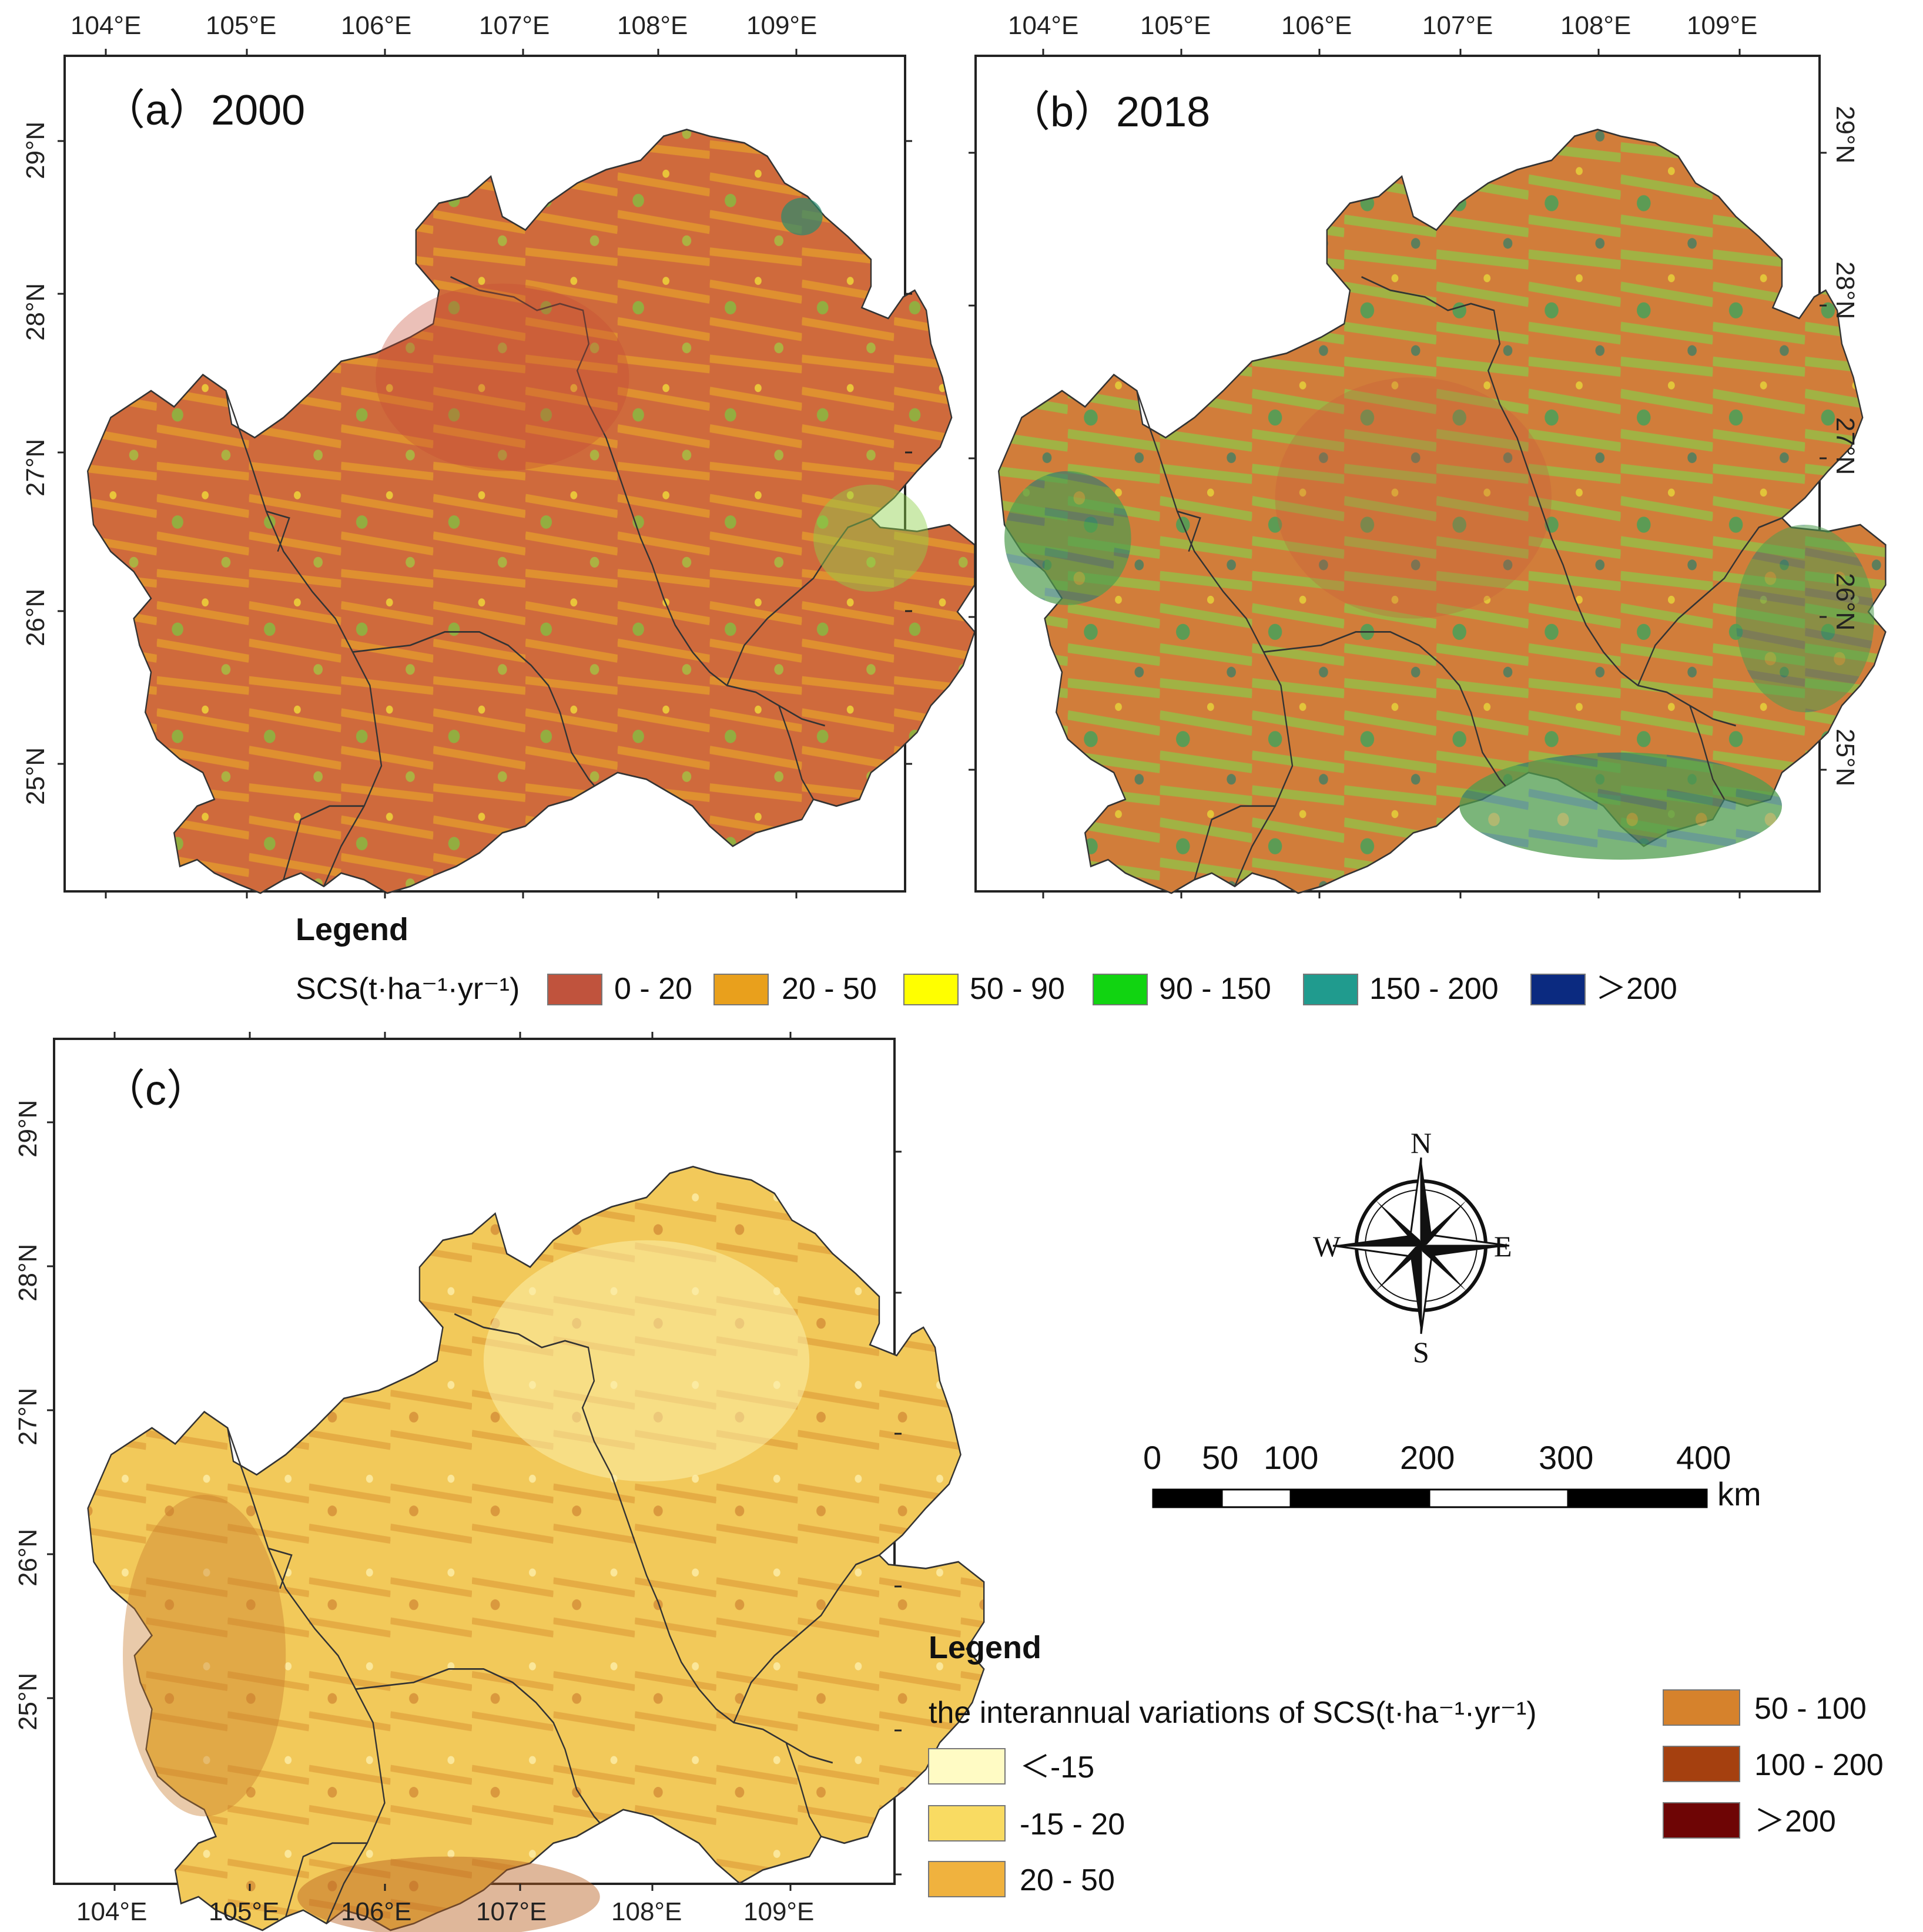 The height and width of the screenshot is (1932, 1923). Describe the element at coordinates (1845, 134) in the screenshot. I see `panel-b-lat-tick: 29°N` at that location.